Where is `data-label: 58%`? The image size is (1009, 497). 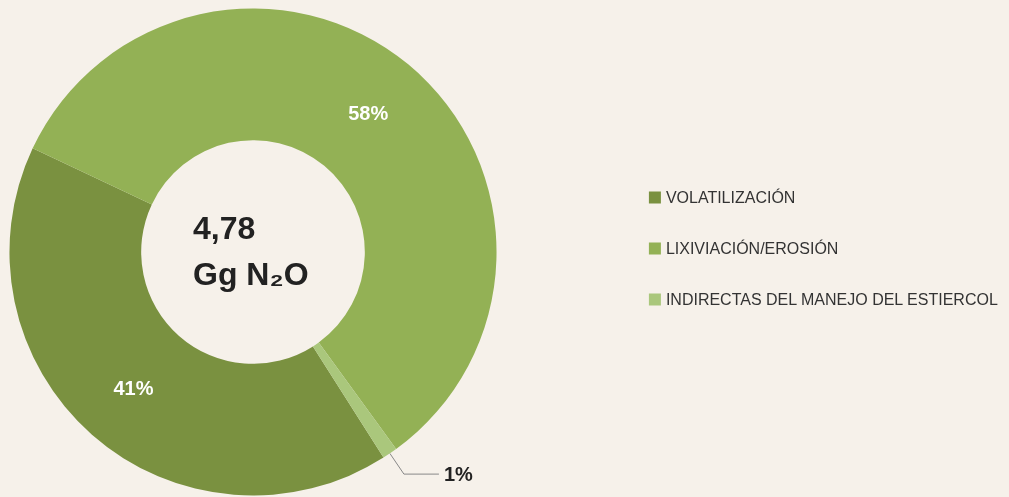 data-label: 58% is located at coordinates (368, 112).